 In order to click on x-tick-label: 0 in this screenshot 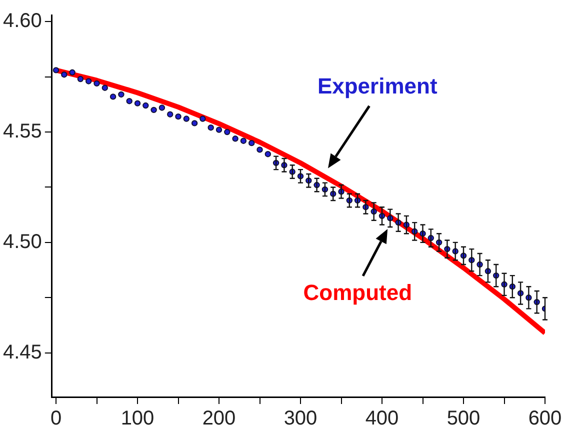, I will do `click(56, 419)`.